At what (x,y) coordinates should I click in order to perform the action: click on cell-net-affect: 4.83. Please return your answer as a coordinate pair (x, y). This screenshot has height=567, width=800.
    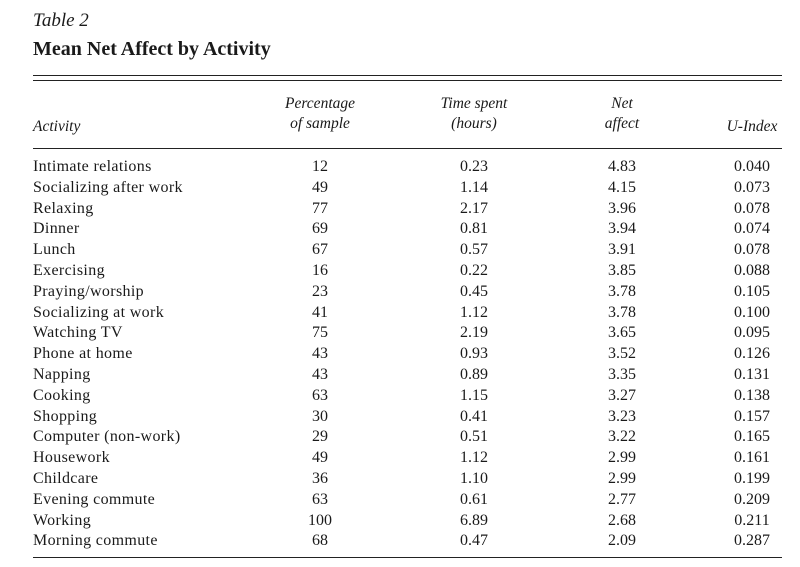
    Looking at the image, I should click on (622, 166).